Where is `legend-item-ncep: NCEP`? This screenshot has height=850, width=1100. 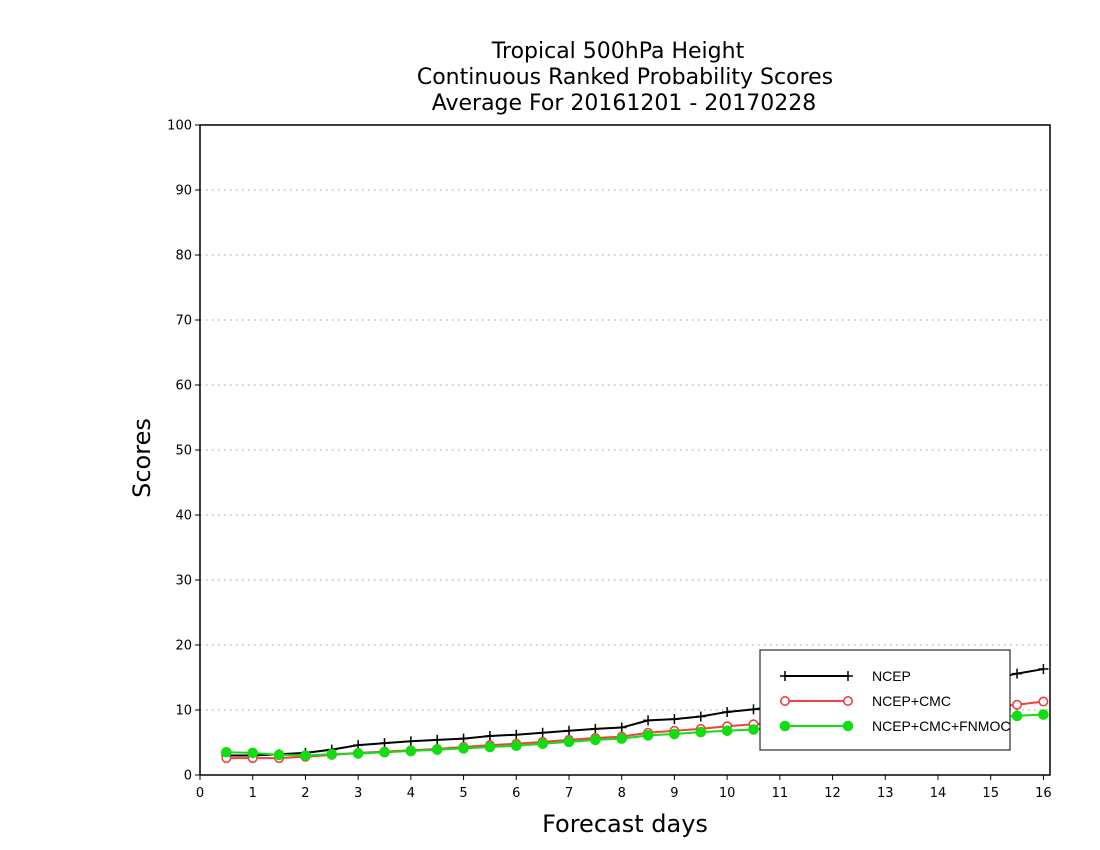 legend-item-ncep: NCEP is located at coordinates (845, 676).